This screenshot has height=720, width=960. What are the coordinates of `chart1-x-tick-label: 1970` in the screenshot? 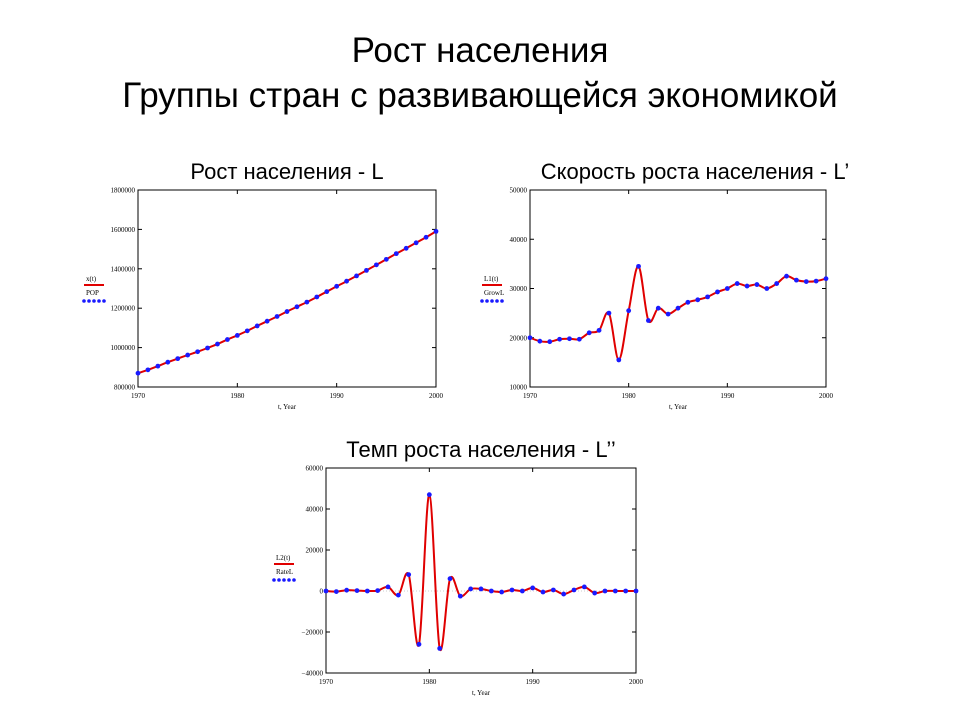 It's located at (138, 396).